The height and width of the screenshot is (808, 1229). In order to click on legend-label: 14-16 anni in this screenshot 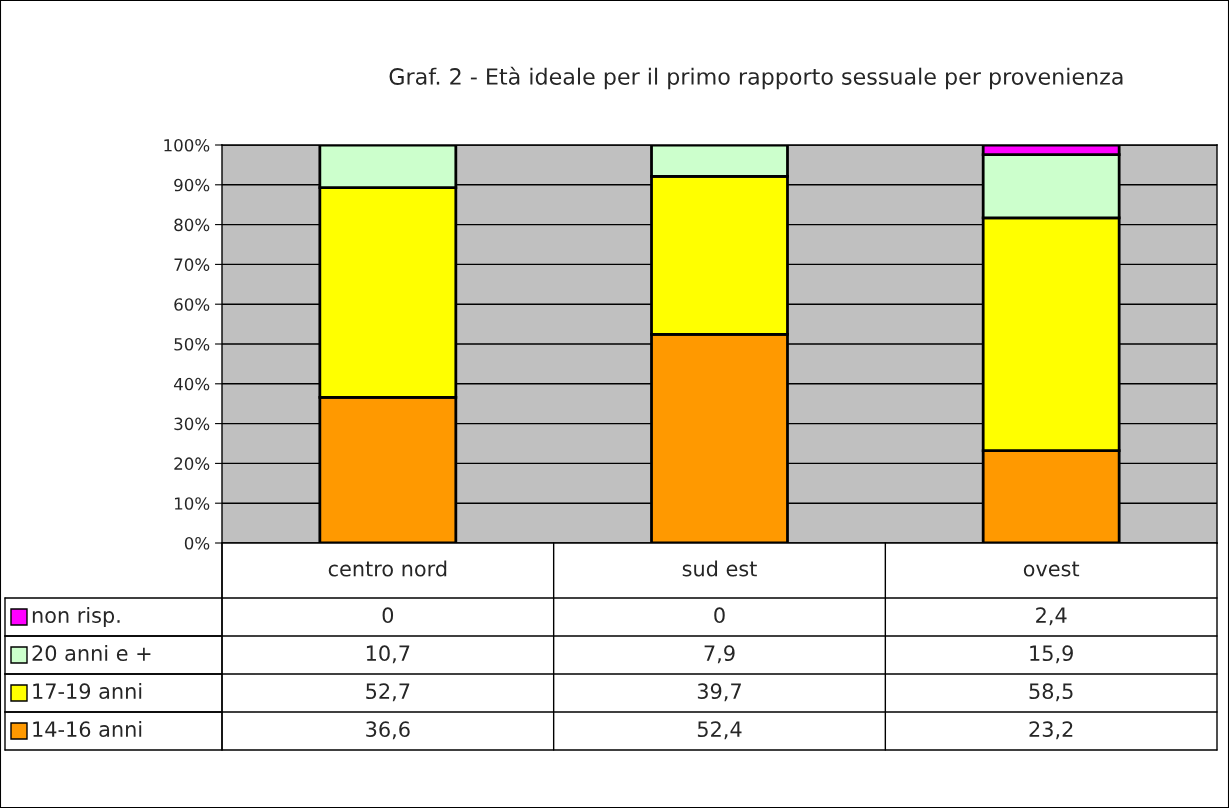, I will do `click(87, 729)`.